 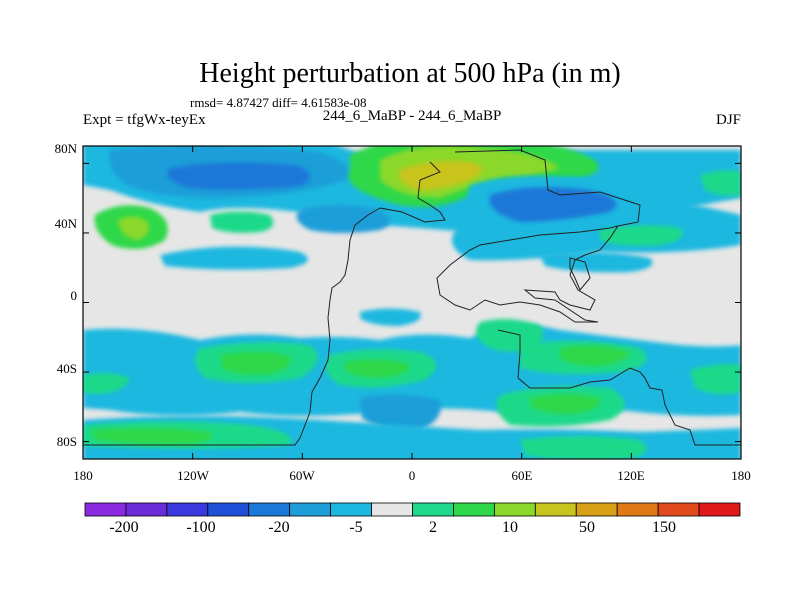 I want to click on north-atlantic-low, so click(x=343, y=219).